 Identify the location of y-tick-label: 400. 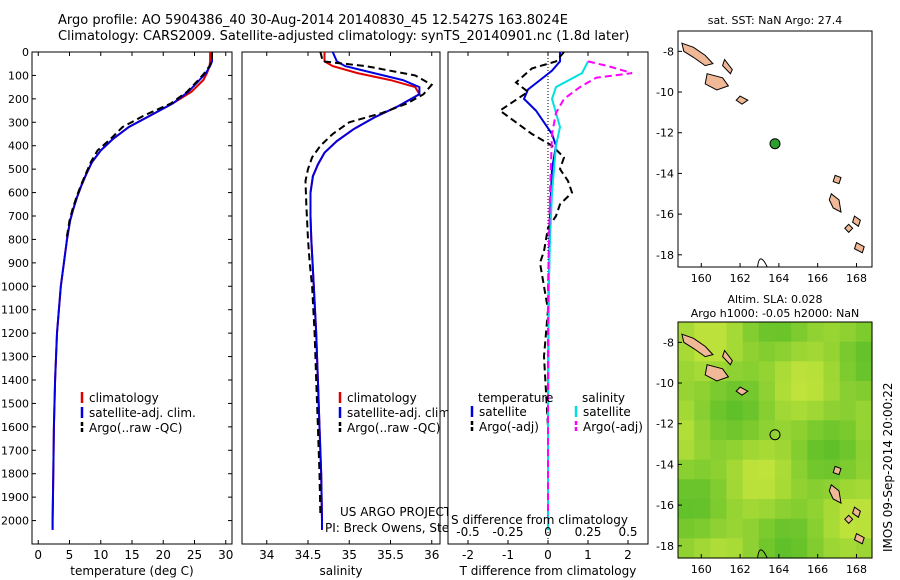
(18, 146).